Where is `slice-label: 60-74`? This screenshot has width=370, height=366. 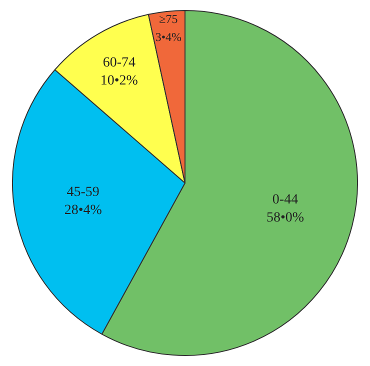
slice-label: 60-74 is located at coordinates (119, 62).